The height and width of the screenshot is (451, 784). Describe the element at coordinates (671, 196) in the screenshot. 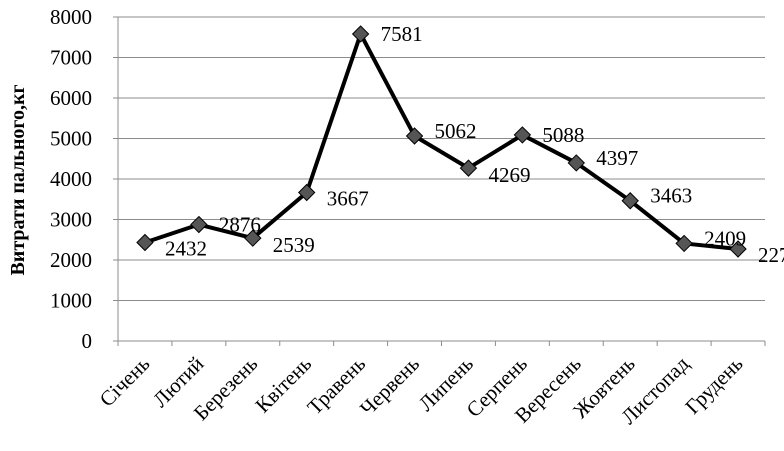

I see `data-label: 3463` at that location.